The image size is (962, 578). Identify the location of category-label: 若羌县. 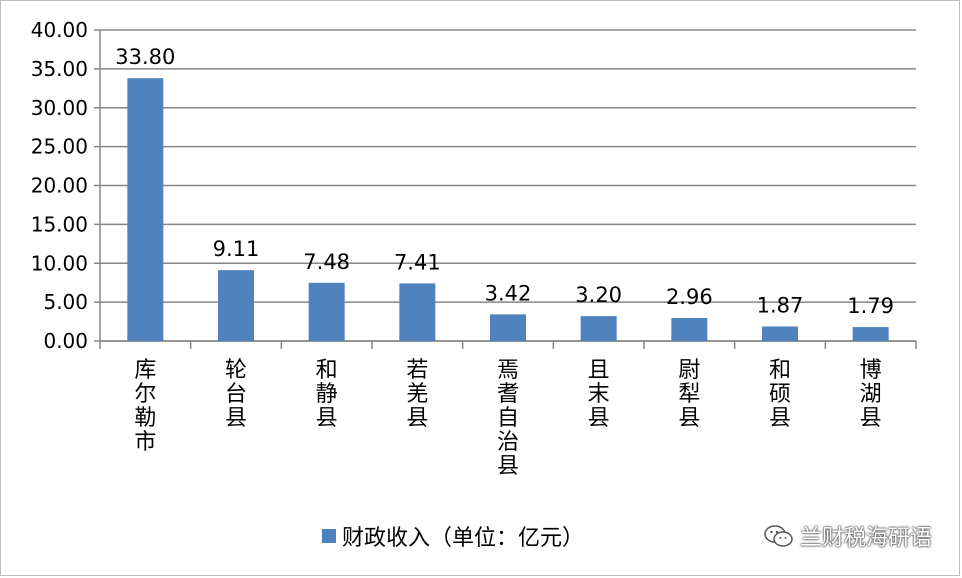
(417, 394).